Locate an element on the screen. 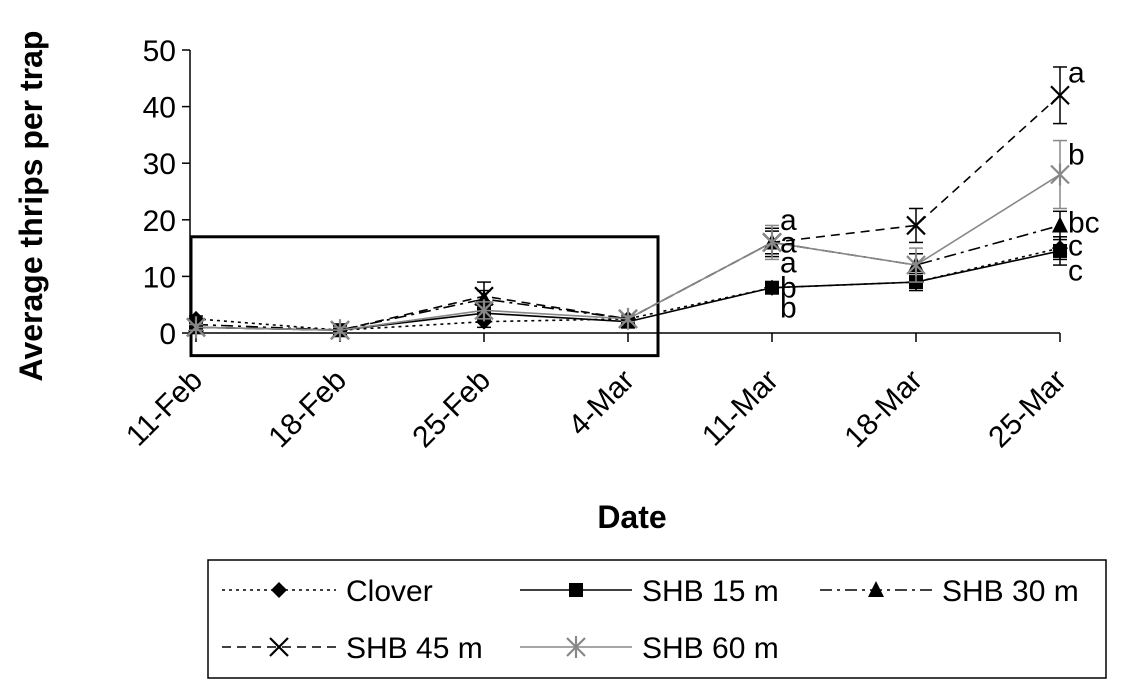 This screenshot has width=1125, height=681. y-tick-label: 30 is located at coordinates (159, 164).